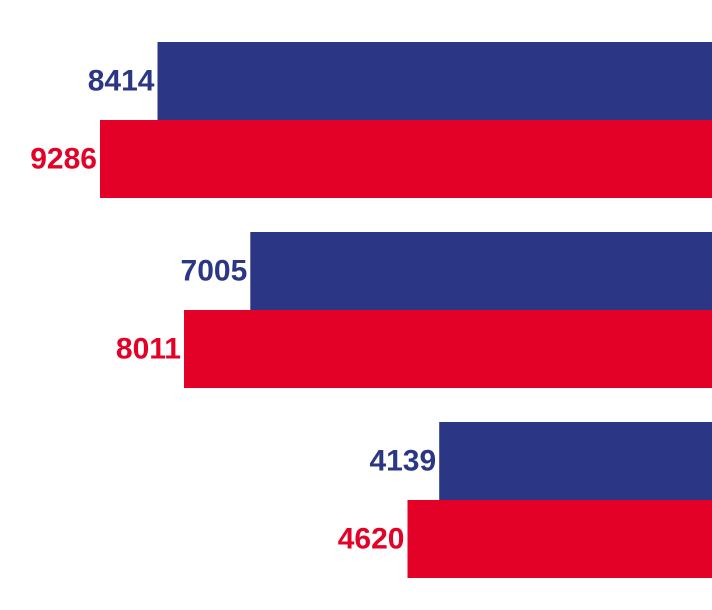 The width and height of the screenshot is (712, 610). What do you see at coordinates (63, 159) in the screenshot?
I see `value-label-series2-group1: 9286` at bounding box center [63, 159].